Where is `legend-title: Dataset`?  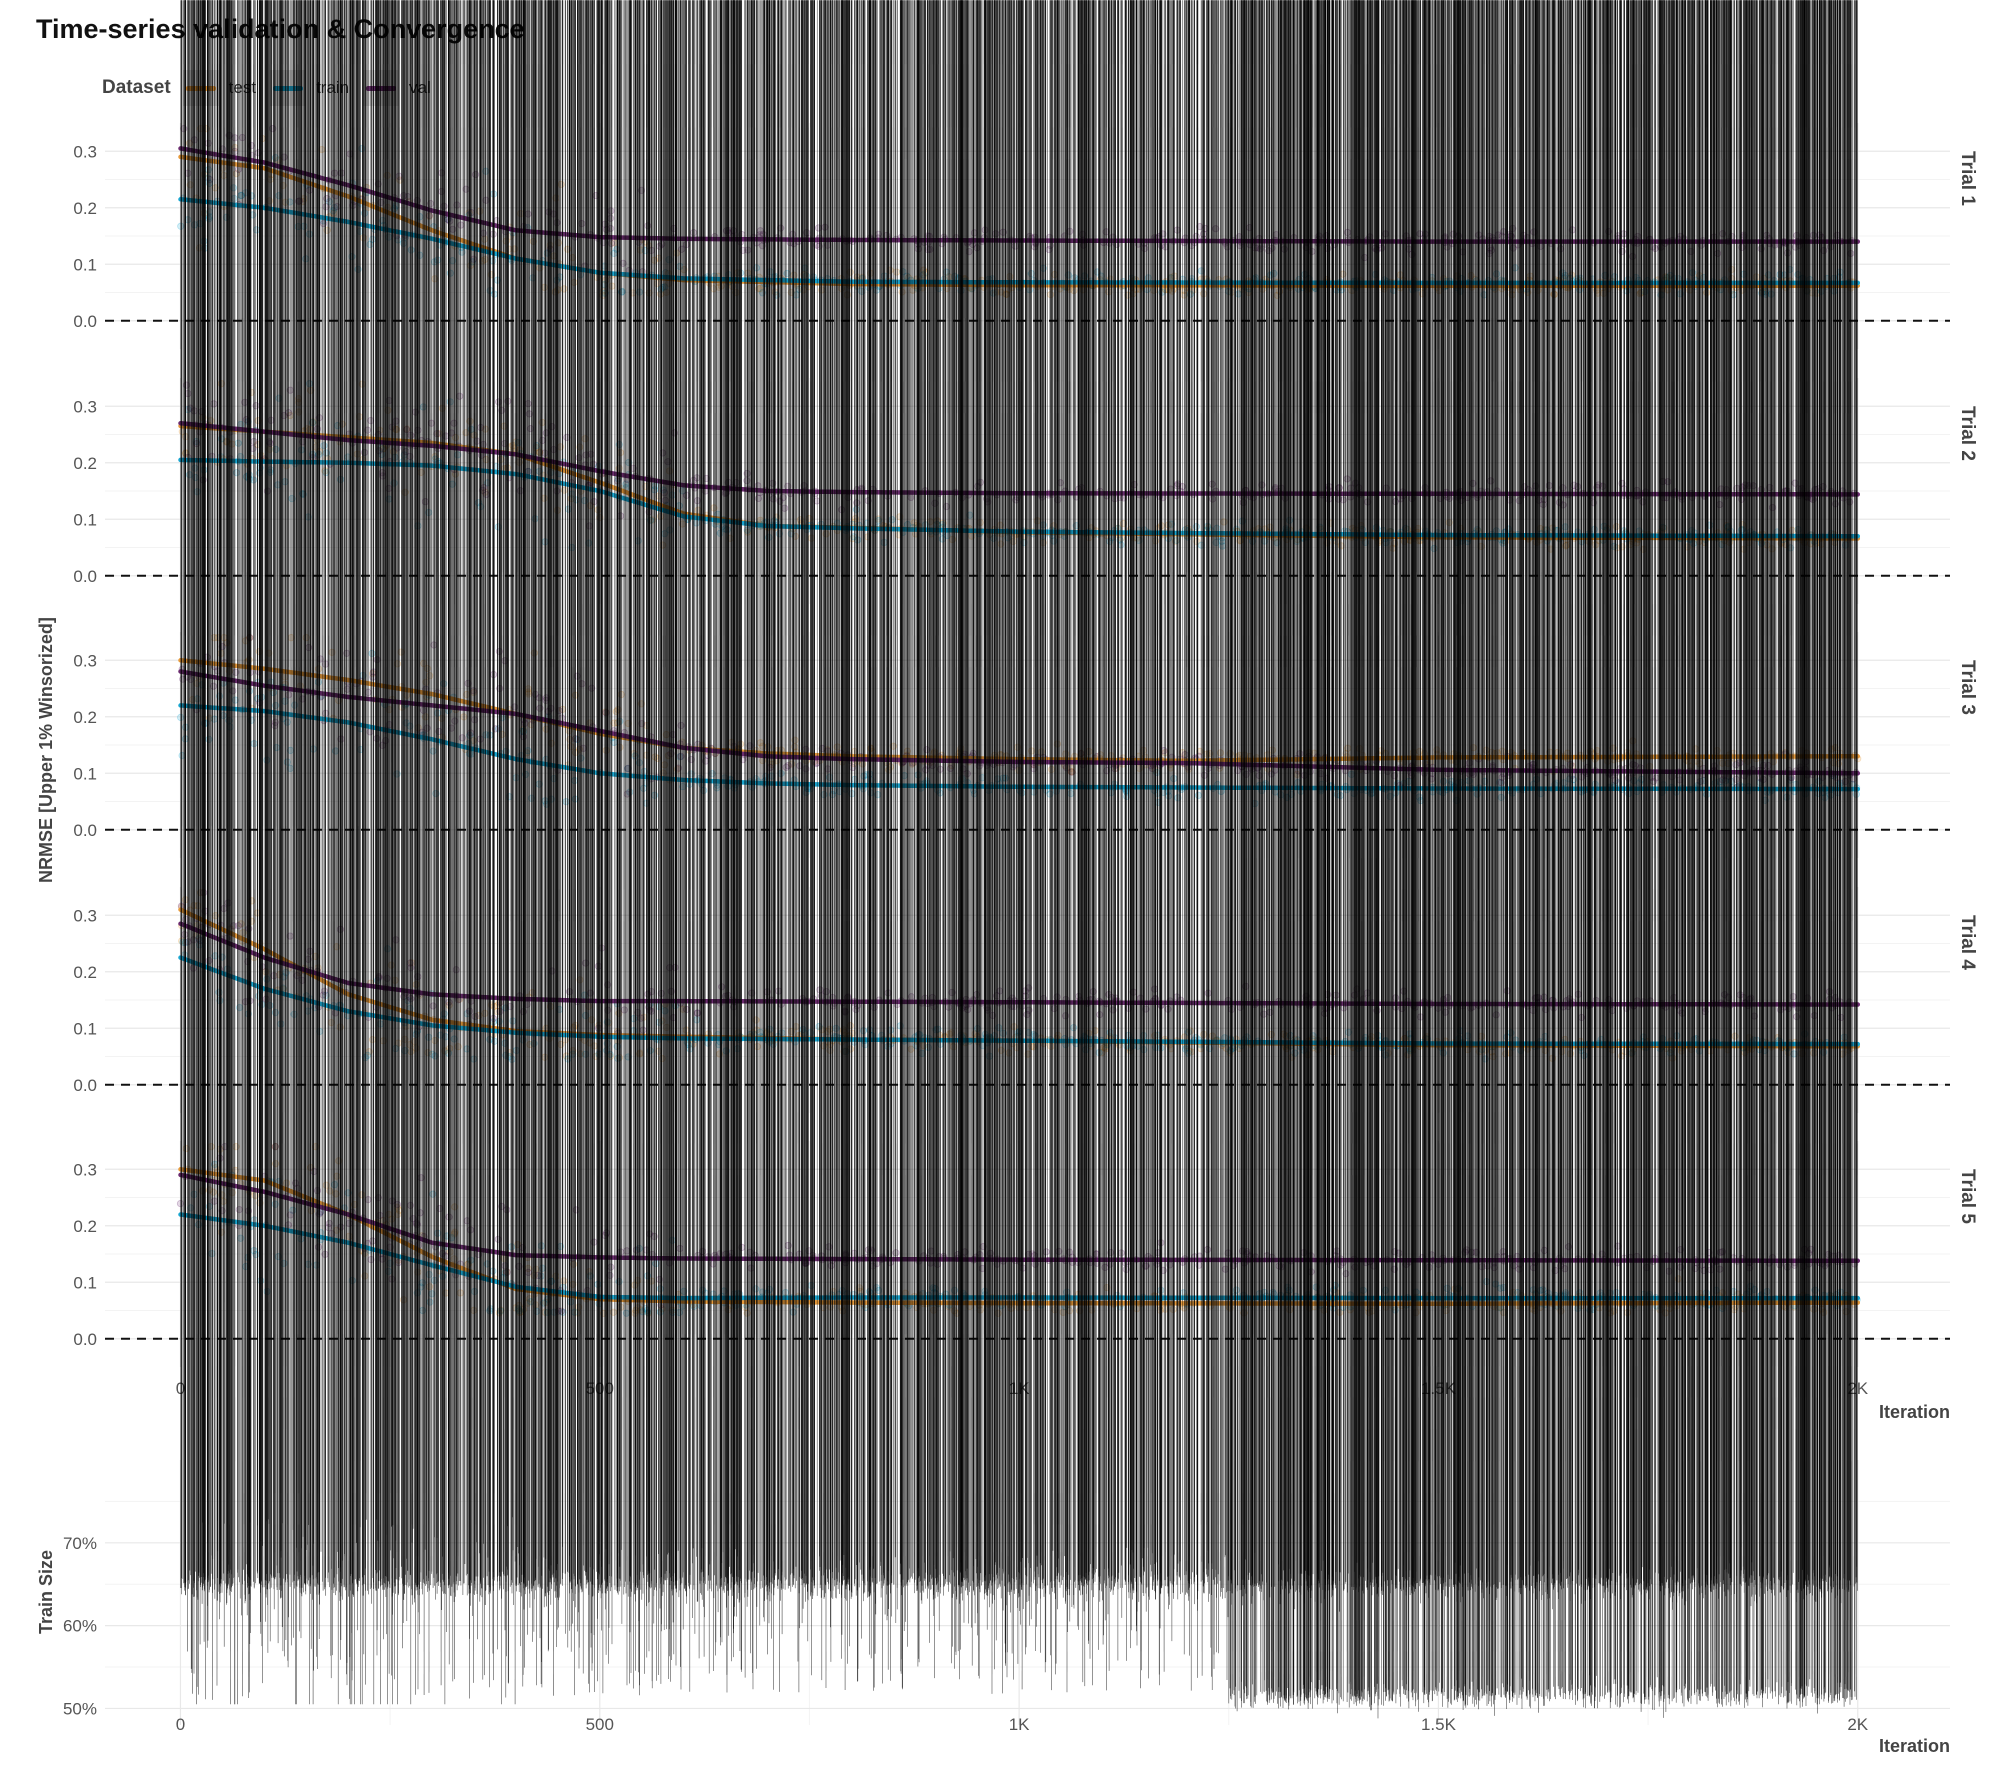
legend-title: Dataset is located at coordinates (136, 87).